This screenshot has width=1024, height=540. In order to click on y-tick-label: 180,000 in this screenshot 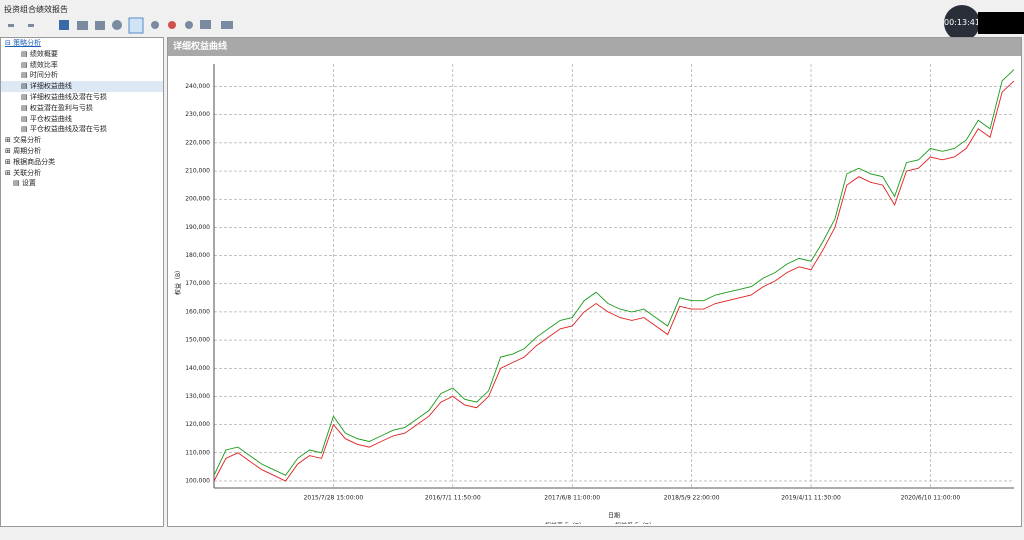, I will do `click(197, 255)`.